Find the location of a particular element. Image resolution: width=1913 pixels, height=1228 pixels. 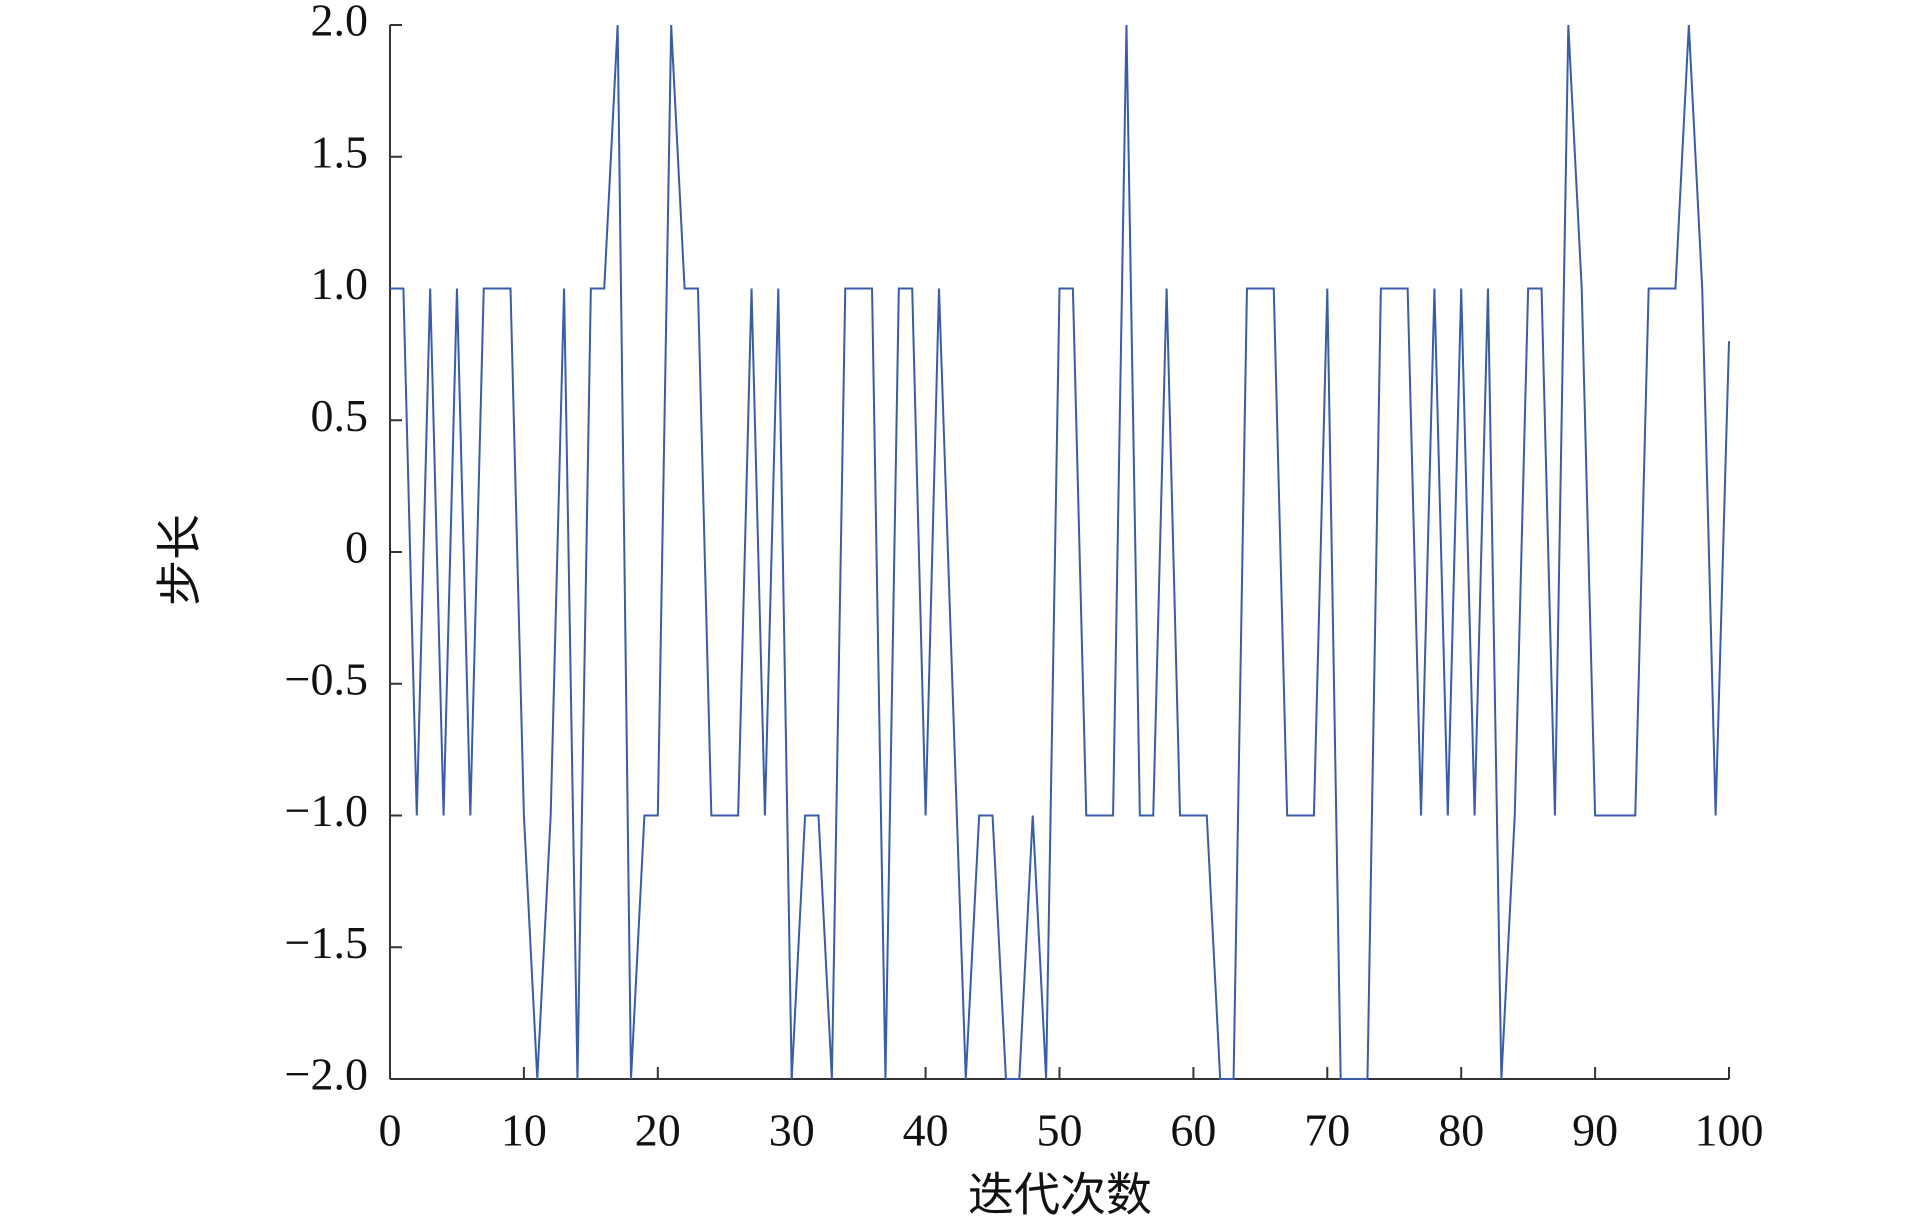

x-tick-label: 30 is located at coordinates (792, 1130).